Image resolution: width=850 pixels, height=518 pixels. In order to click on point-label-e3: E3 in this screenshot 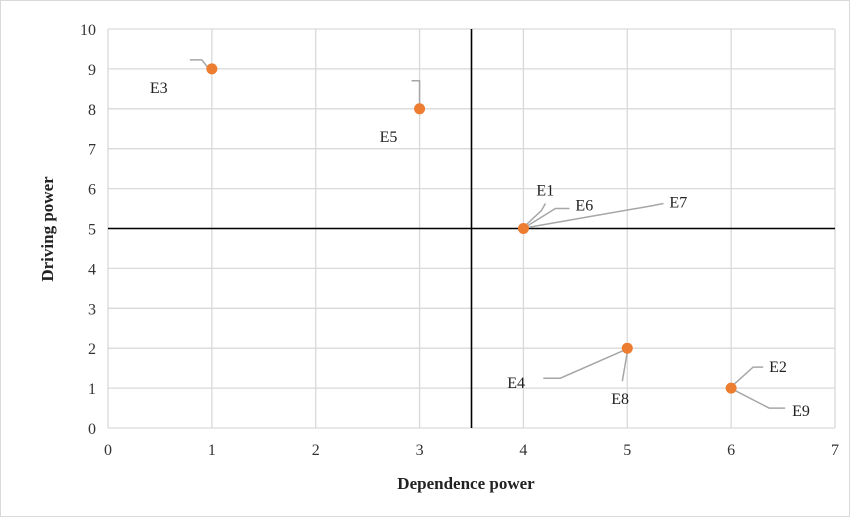, I will do `click(159, 88)`.